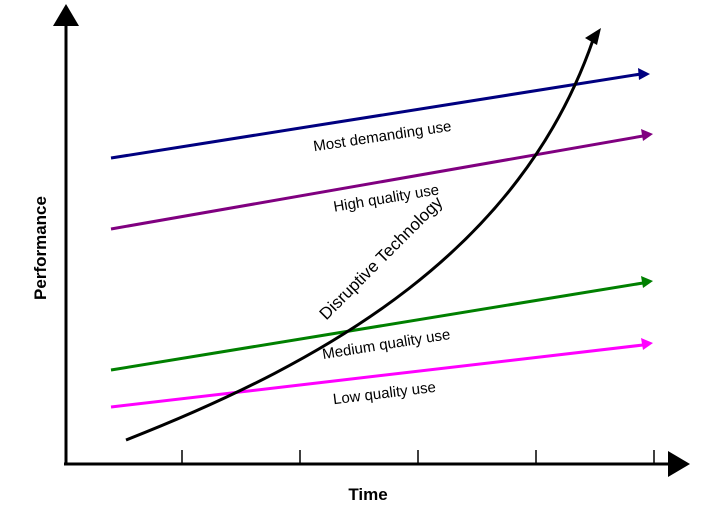  What do you see at coordinates (377, 326) in the screenshot?
I see `trajectory-line-medium-quality` at bounding box center [377, 326].